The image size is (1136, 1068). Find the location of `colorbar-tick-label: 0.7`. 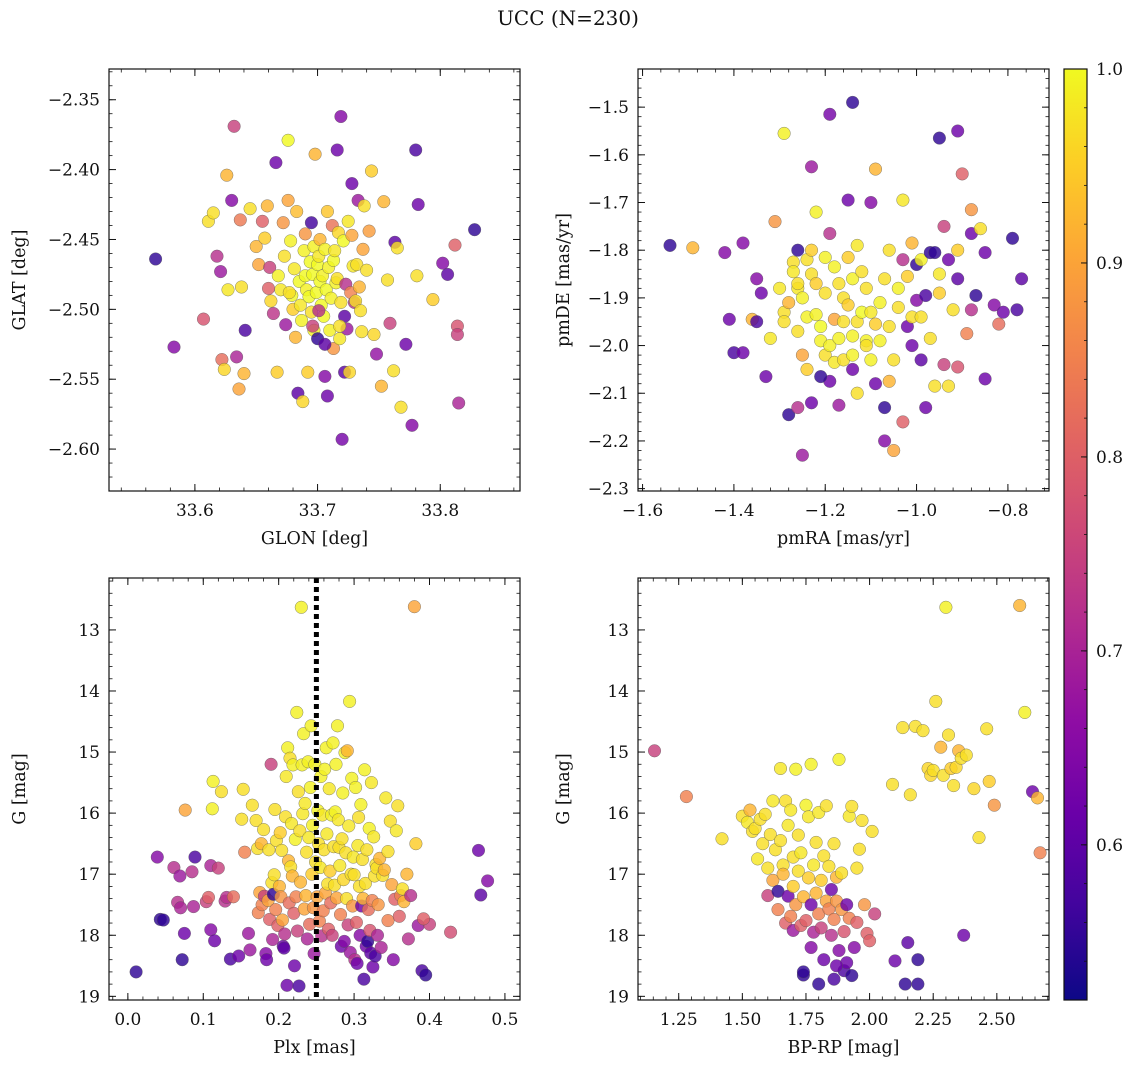

colorbar-tick-label: 0.7 is located at coordinates (1109, 652).